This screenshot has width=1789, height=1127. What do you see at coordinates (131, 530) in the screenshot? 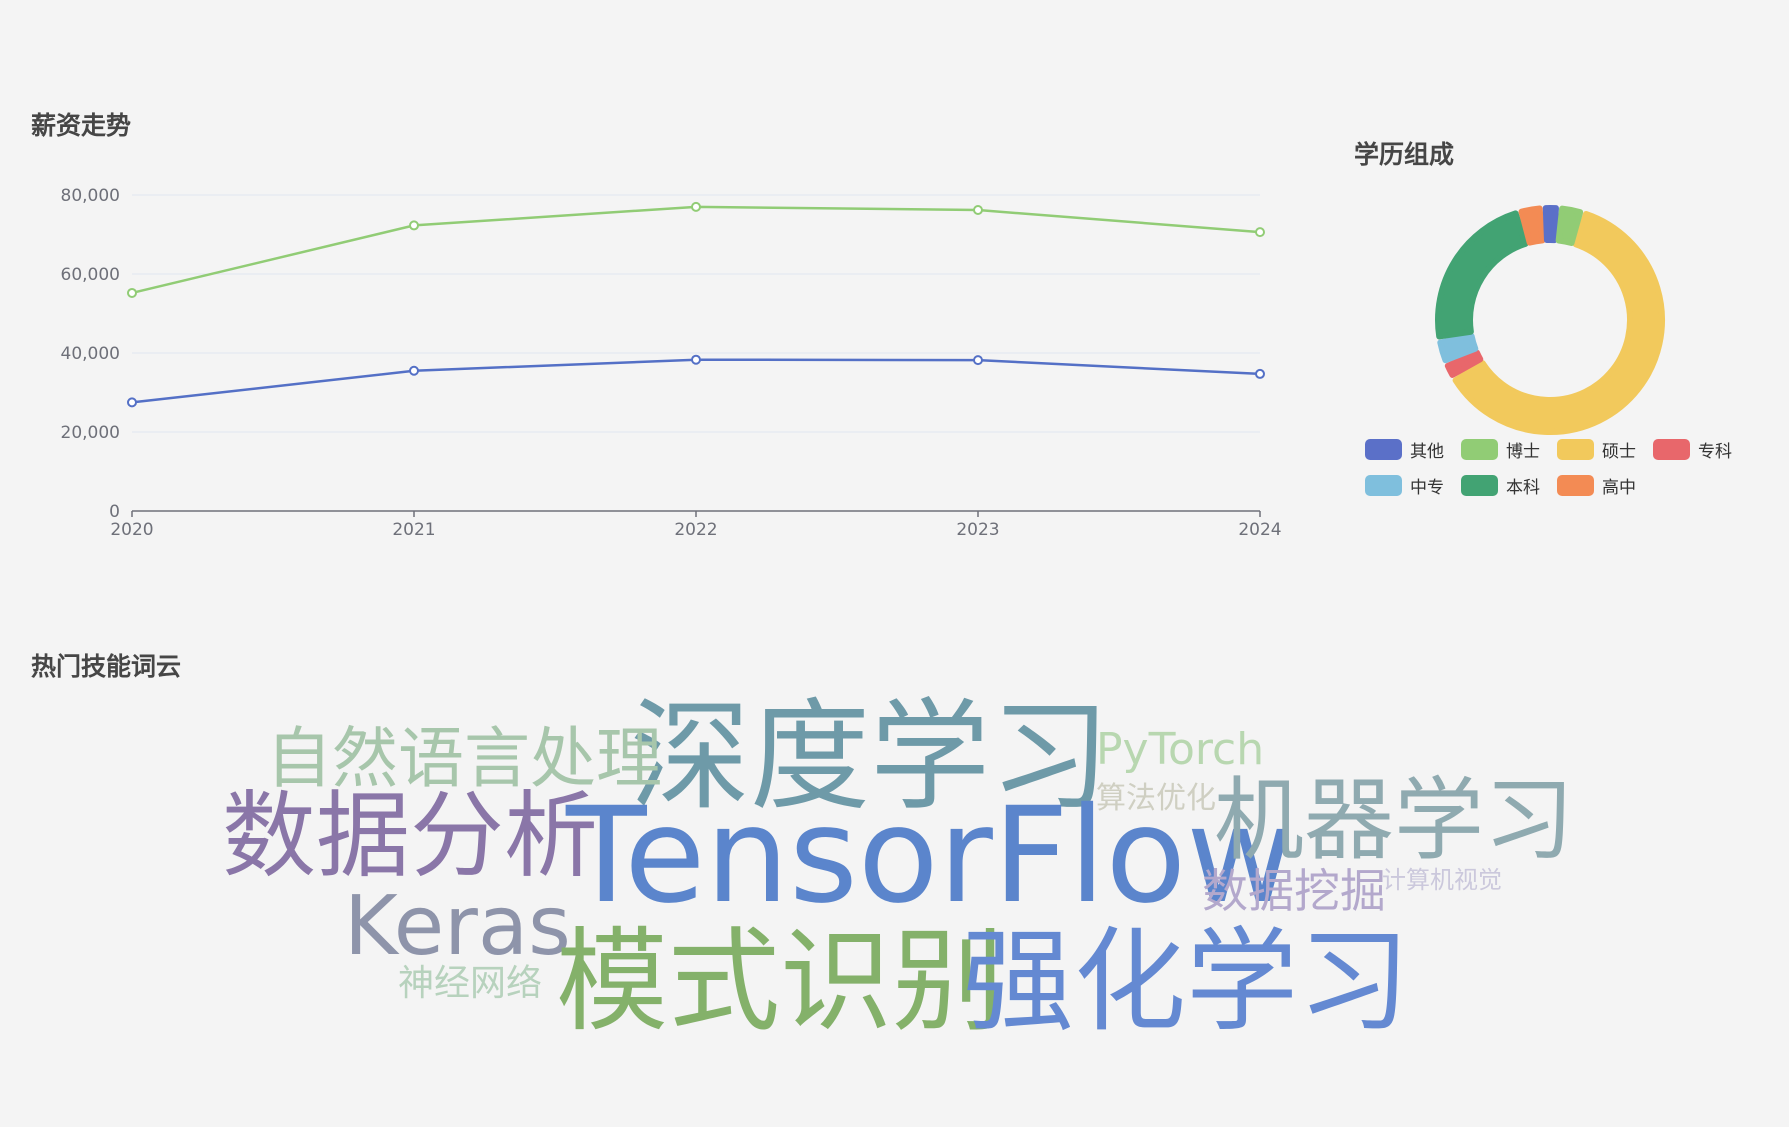
I see `x-tick-label: 2020` at bounding box center [131, 530].